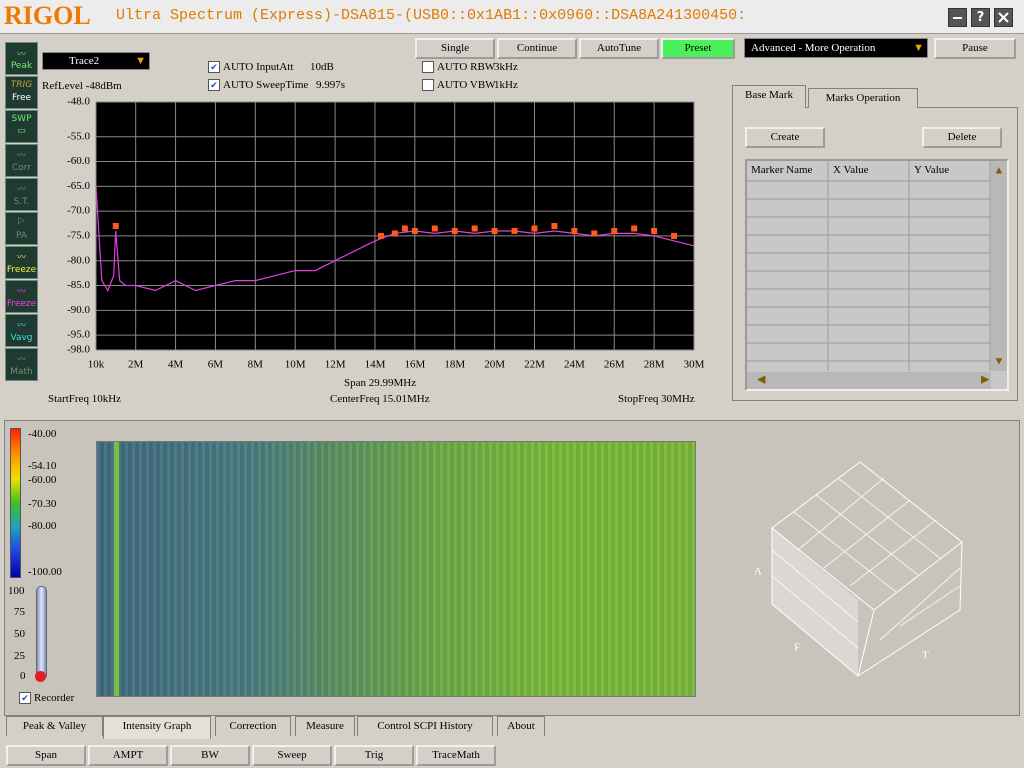 This screenshot has width=1024, height=768. What do you see at coordinates (46, 755) in the screenshot?
I see `span-button: Span` at bounding box center [46, 755].